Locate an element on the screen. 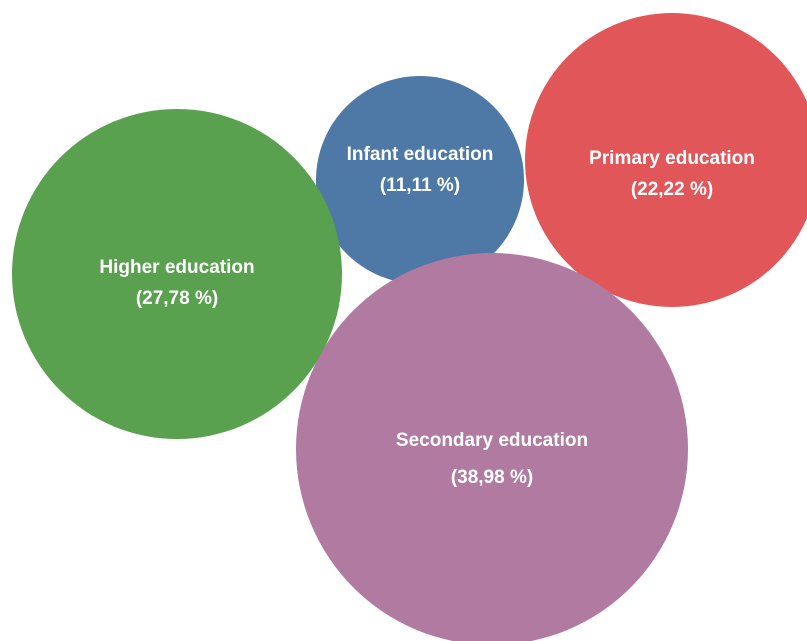 This screenshot has width=807, height=641. bubble-label-infant-education: Infant education is located at coordinates (420, 154).